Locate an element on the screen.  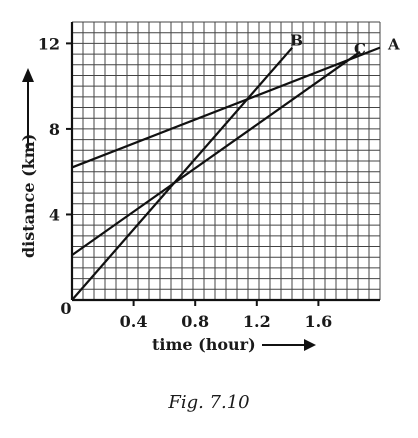
x-tick-label: 0.8 is located at coordinates (195, 321).